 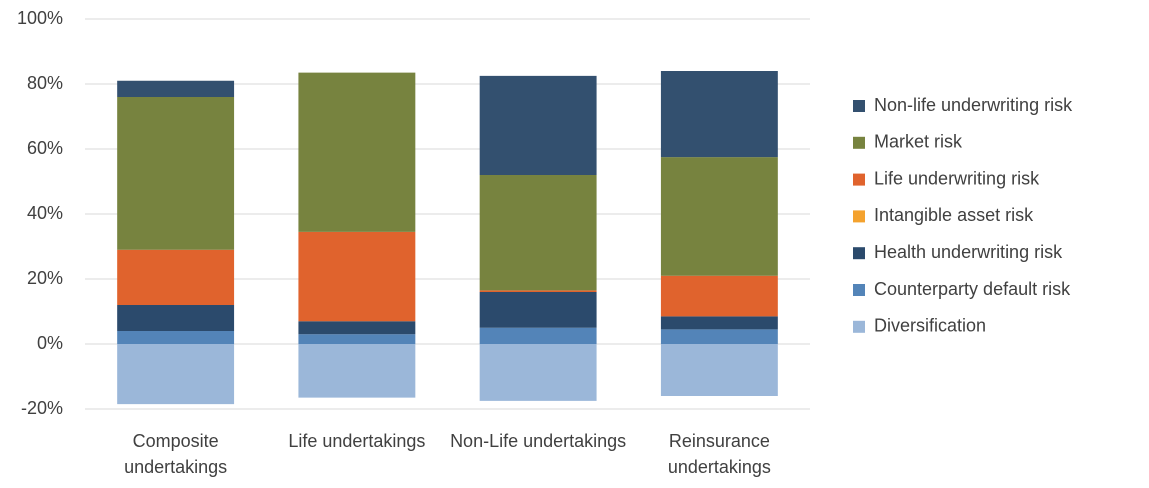 What do you see at coordinates (968, 252) in the screenshot?
I see `legend-label: Health underwriting risk` at bounding box center [968, 252].